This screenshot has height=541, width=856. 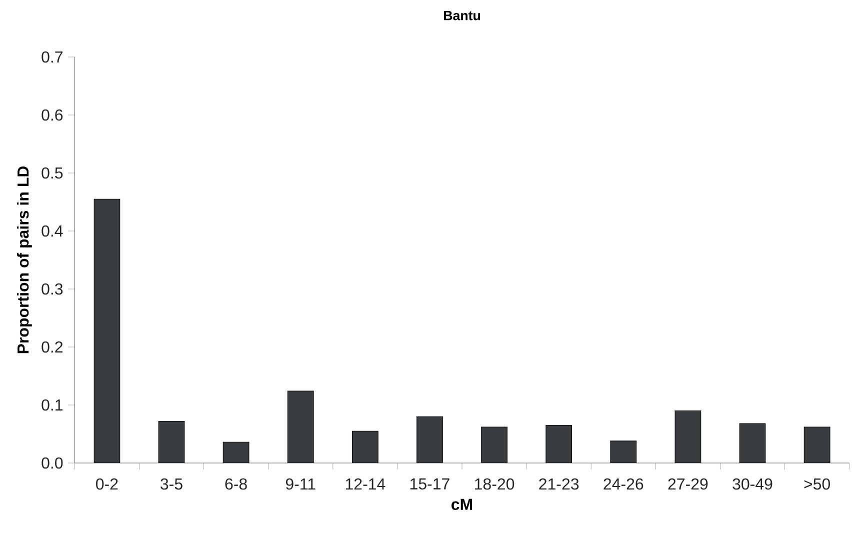 I want to click on y-tick-label: 0.7, so click(x=52, y=57).